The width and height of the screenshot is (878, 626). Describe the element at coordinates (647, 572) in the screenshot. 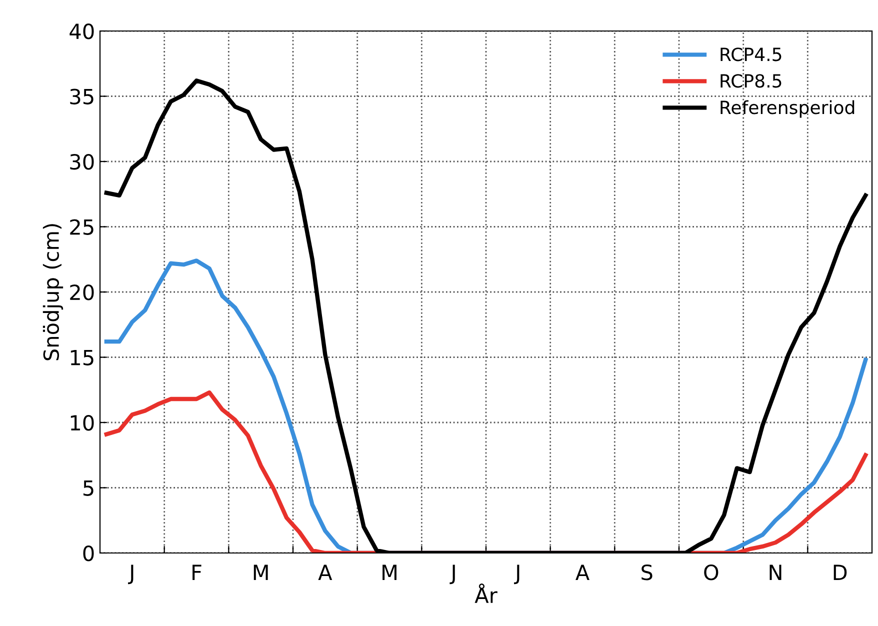

I see `x-tick-label: S` at that location.